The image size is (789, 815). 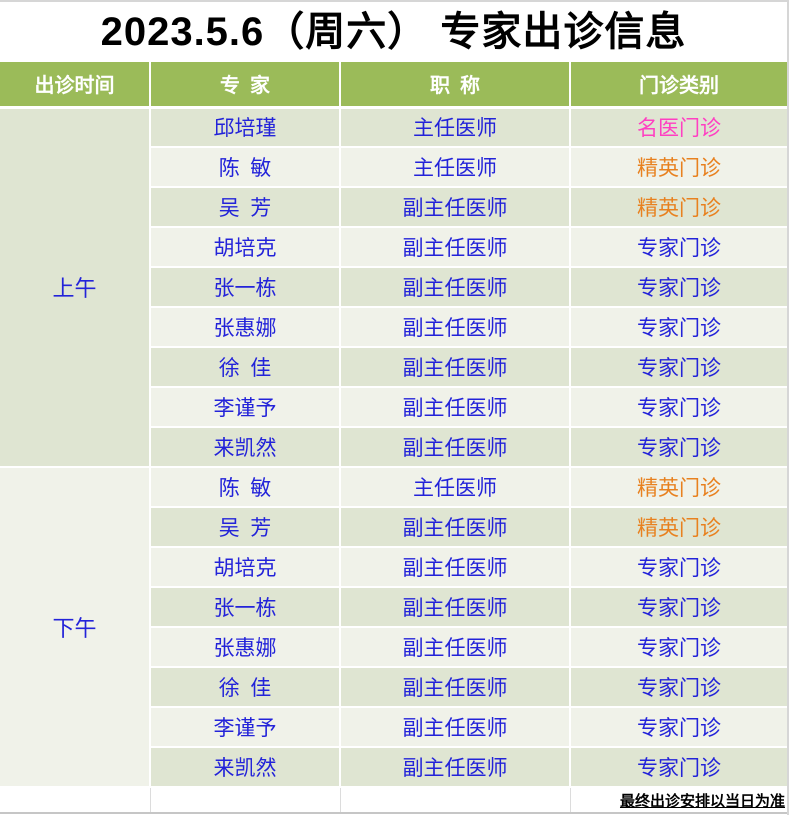 I want to click on col-header-job-title: 职 称, so click(x=455, y=85).